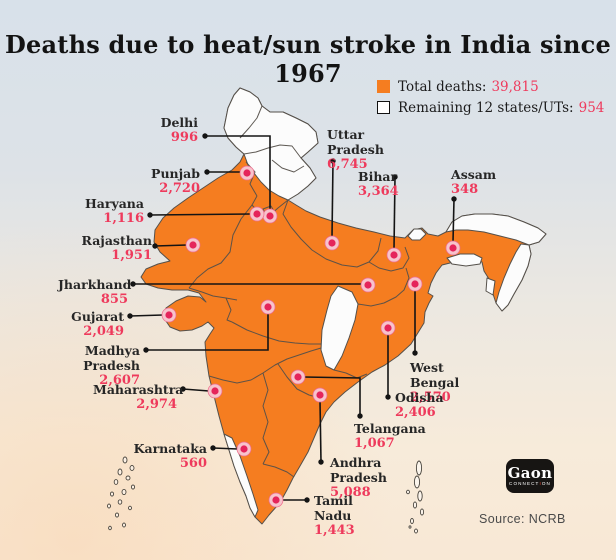  Describe the element at coordinates (272, 151) in the screenshot. I see `border-jk-himachal` at that location.